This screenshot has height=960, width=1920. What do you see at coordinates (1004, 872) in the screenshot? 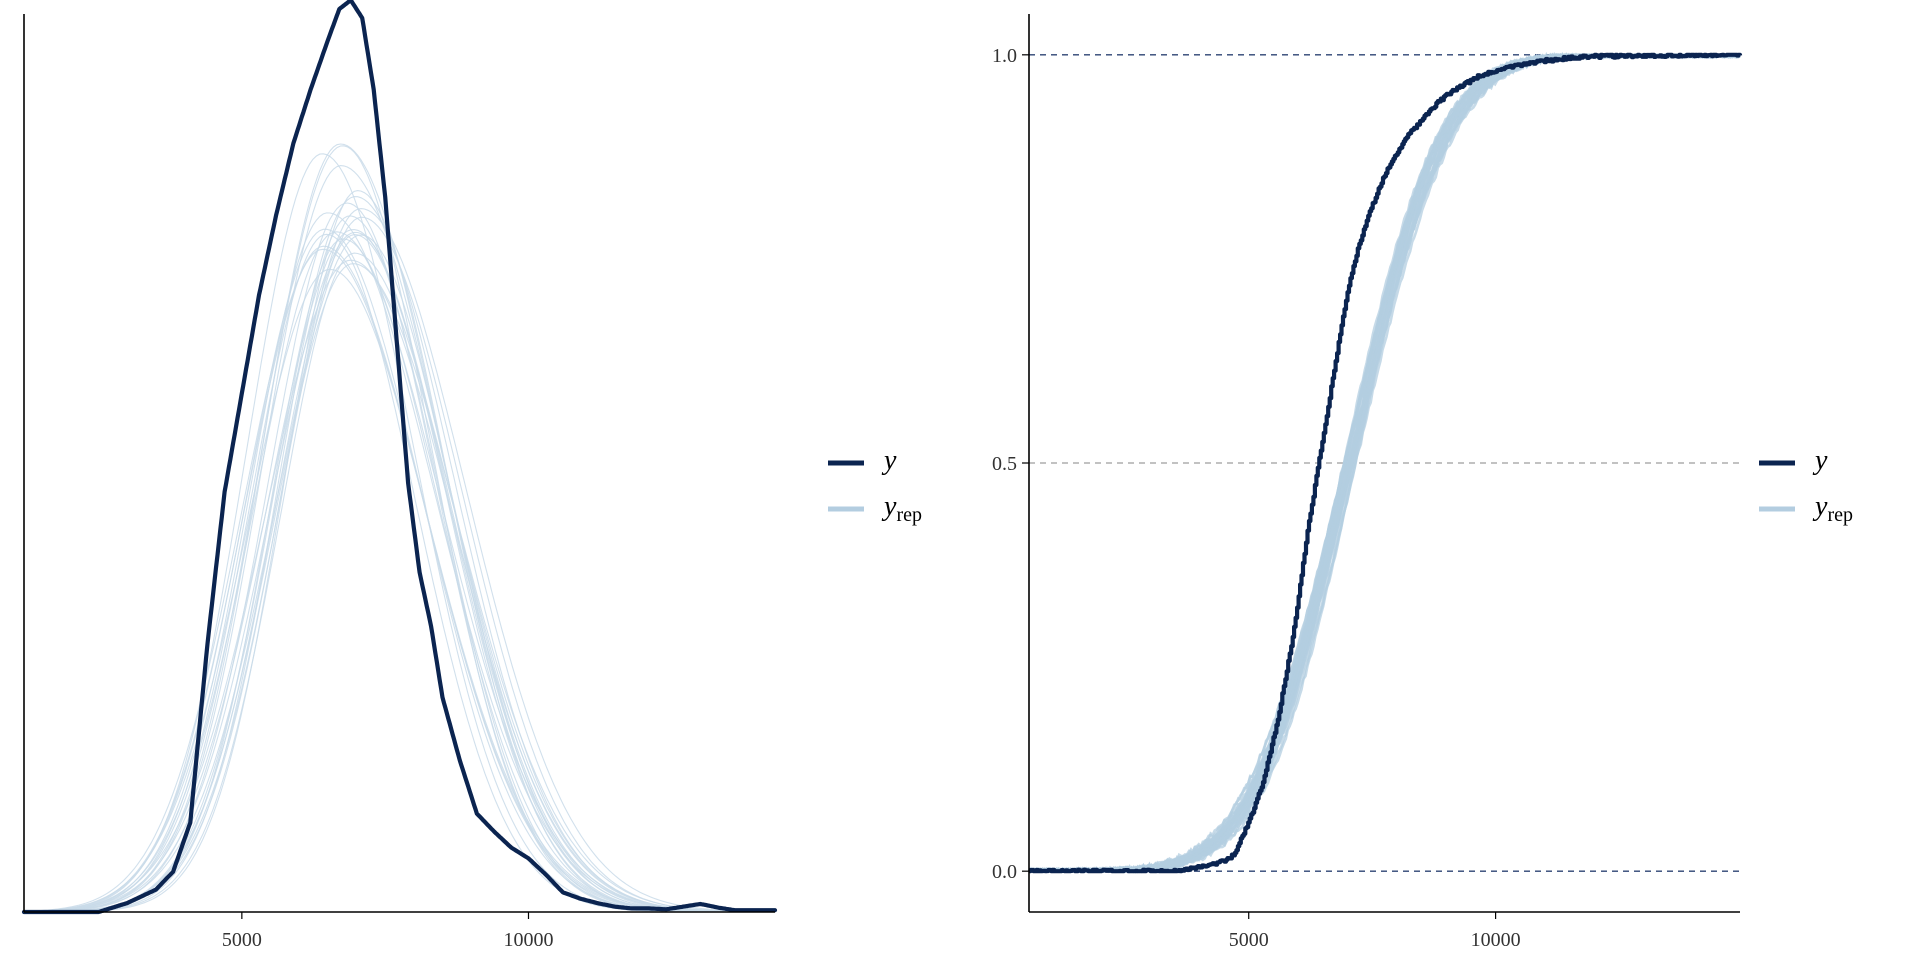
I see `ecdf-y-tick-label: 0.0` at bounding box center [1004, 872].